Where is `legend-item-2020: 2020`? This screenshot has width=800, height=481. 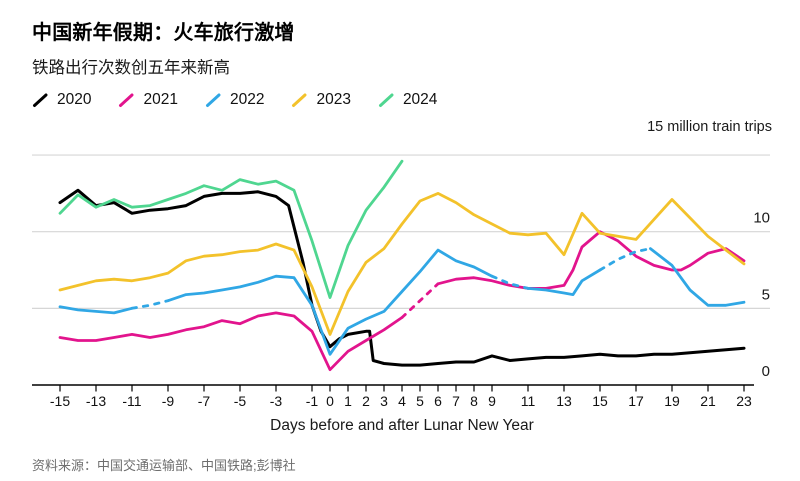 legend-item-2020: 2020 is located at coordinates (61, 100).